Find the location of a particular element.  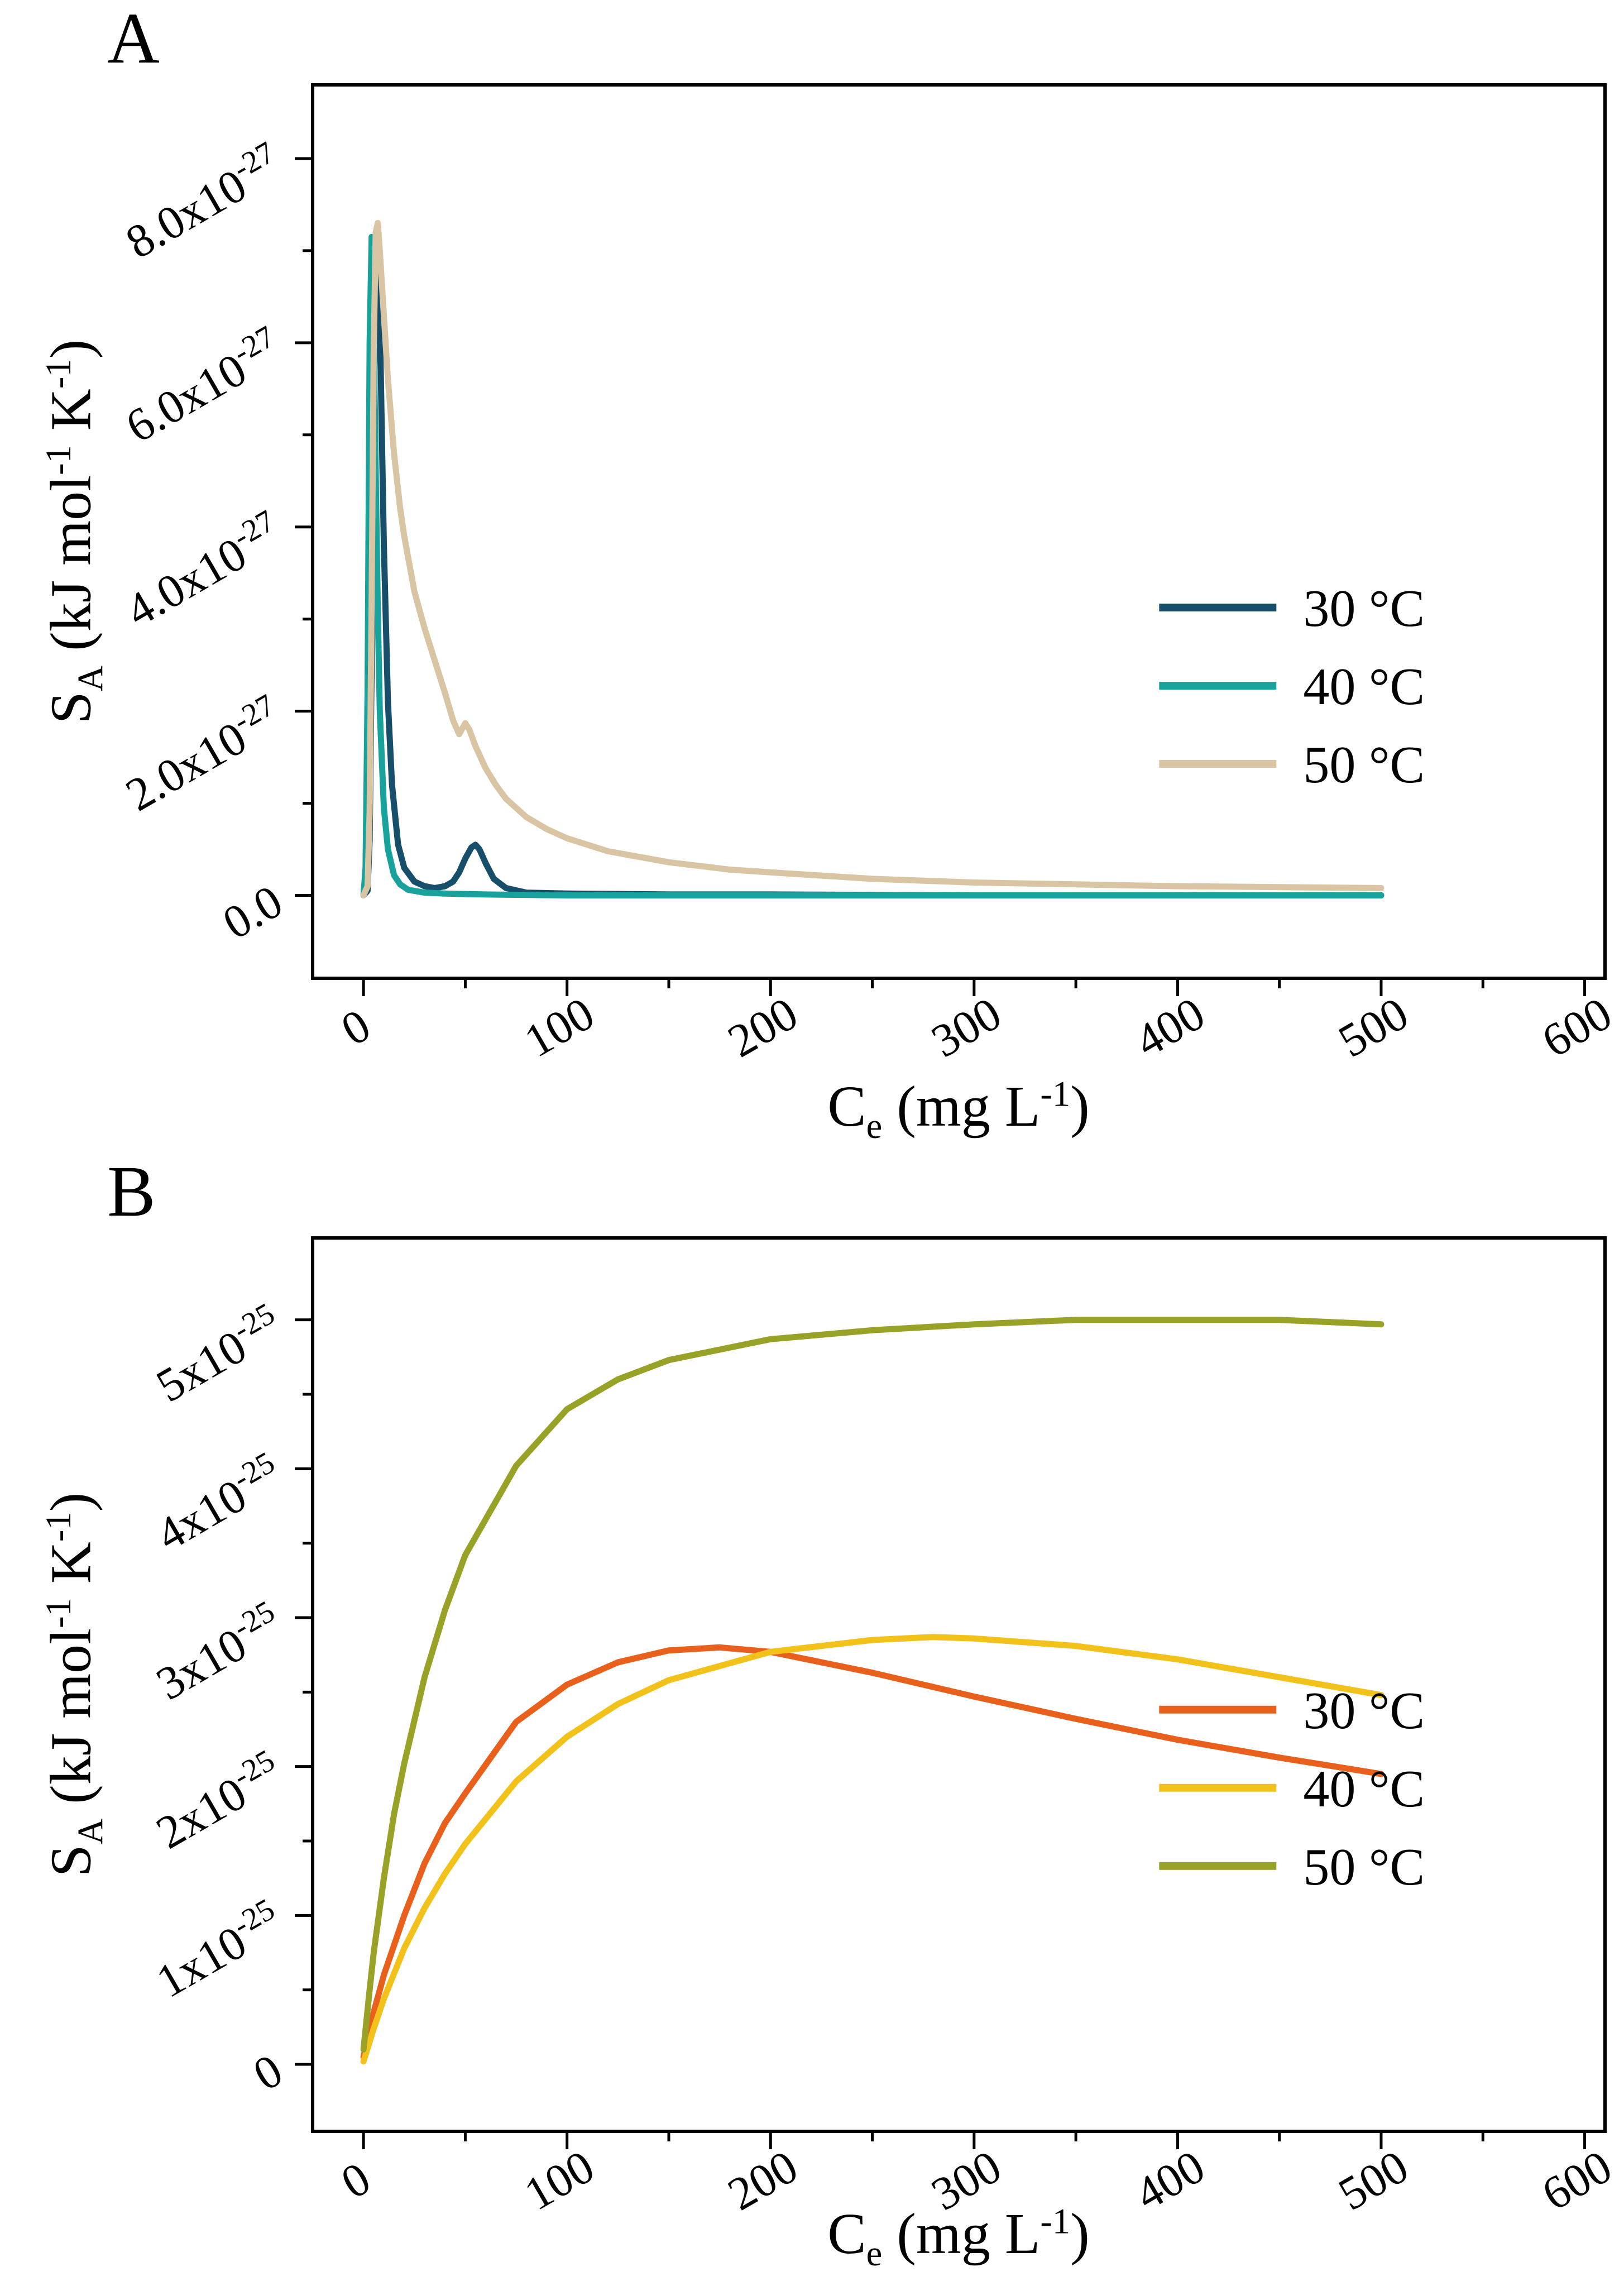

series-line-40C is located at coordinates (872, 1850).